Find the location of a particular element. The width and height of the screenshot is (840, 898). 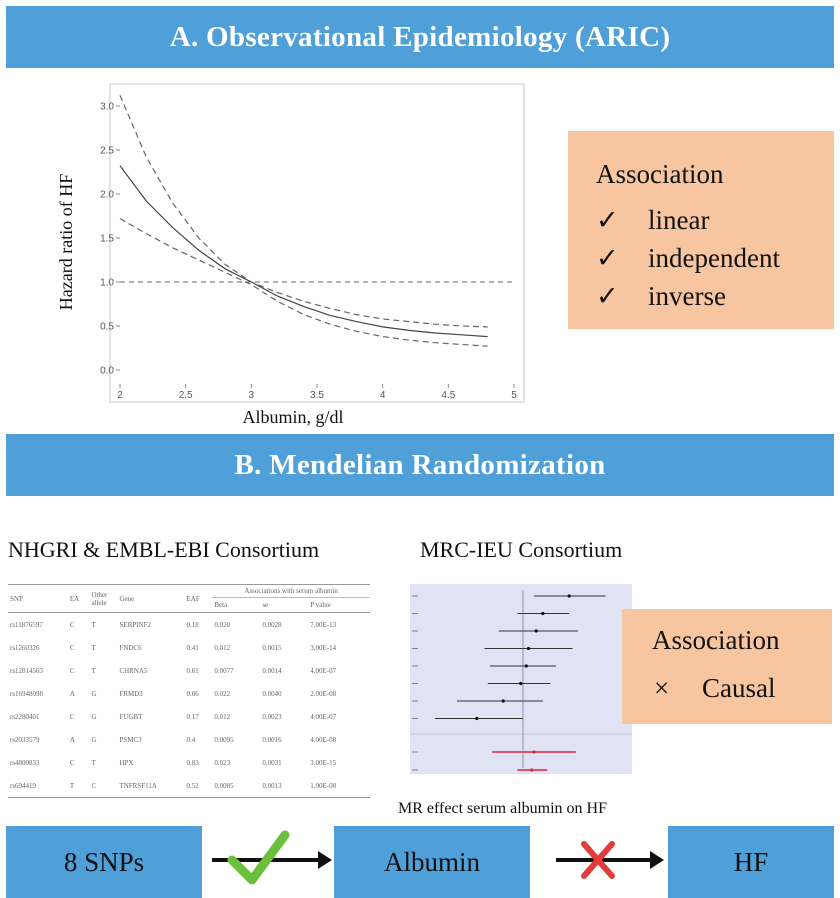

mr-forest-plot is located at coordinates (521, 681).